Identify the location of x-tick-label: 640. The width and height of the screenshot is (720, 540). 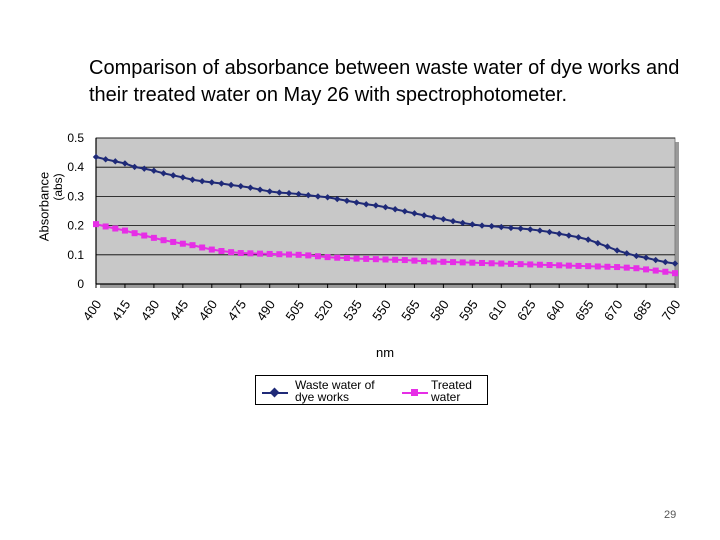
(555, 310).